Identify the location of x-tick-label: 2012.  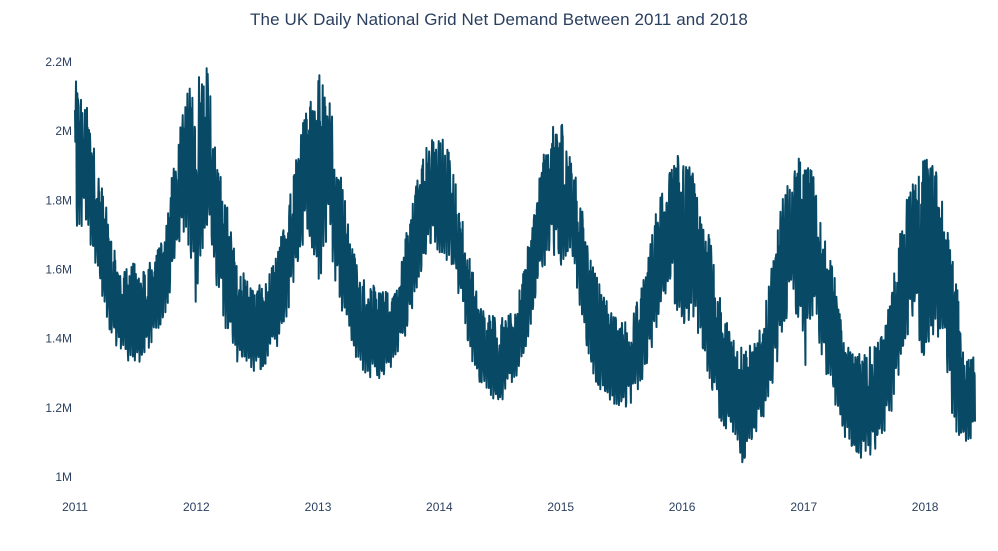
(196, 507).